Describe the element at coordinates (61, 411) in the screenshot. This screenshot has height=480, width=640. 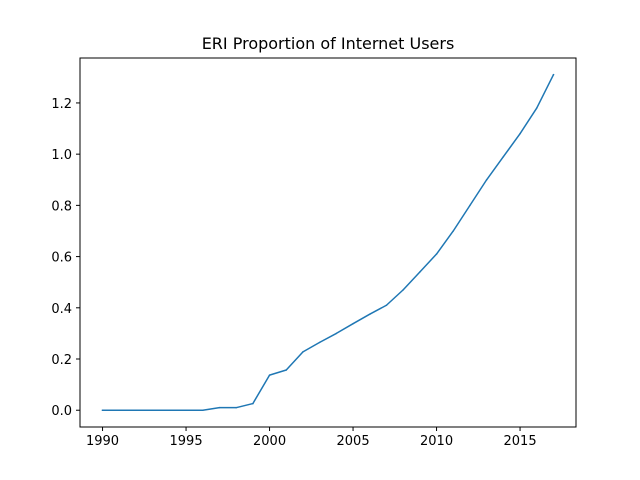
I see `y-tick-label: 0.0` at that location.